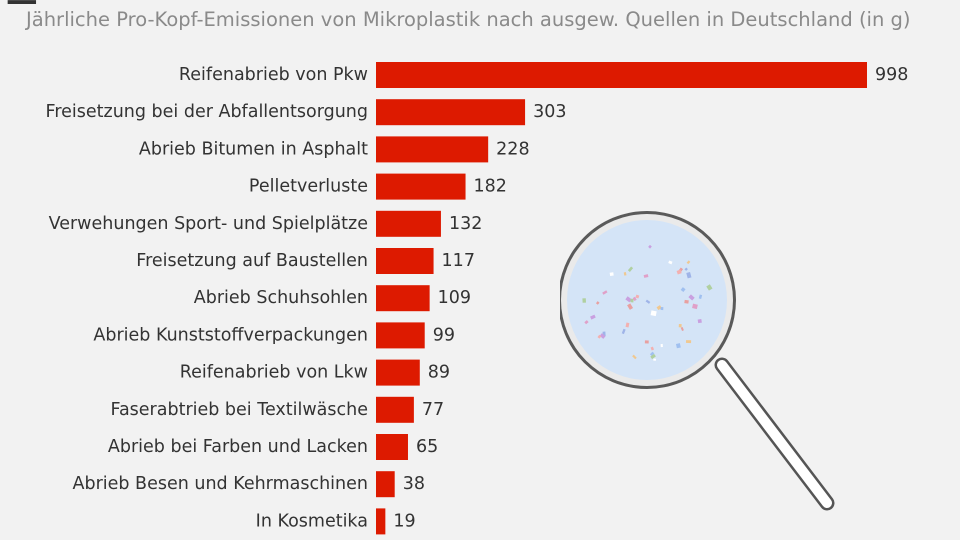 Image resolution: width=960 pixels, height=540 pixels. Describe the element at coordinates (458, 261) in the screenshot. I see `value-label: 117` at that location.